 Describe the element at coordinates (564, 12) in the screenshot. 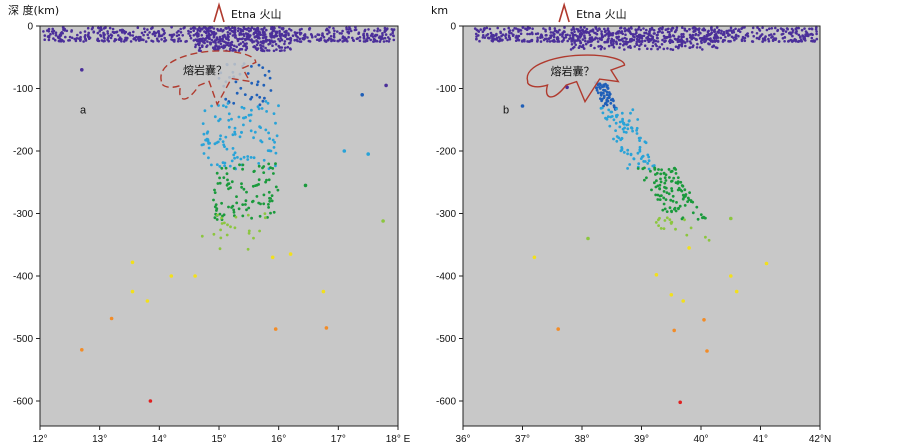

I see `volcano-icon` at that location.